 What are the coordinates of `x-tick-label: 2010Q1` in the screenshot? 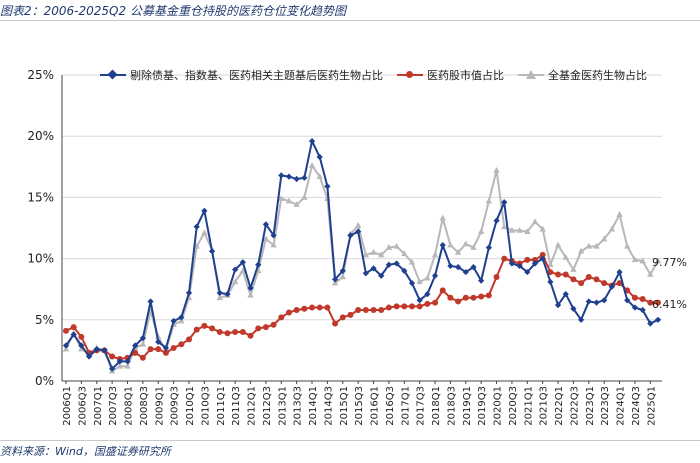 It's located at (190, 406).